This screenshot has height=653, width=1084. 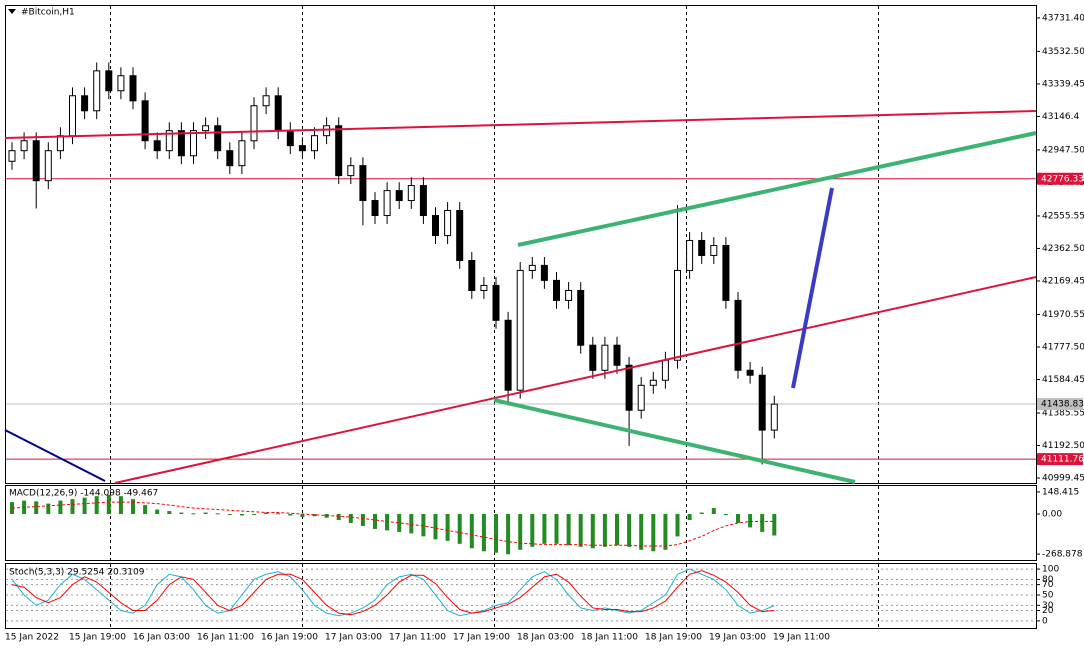 I want to click on price-tag-label: 42776.33, so click(x=1062, y=179).